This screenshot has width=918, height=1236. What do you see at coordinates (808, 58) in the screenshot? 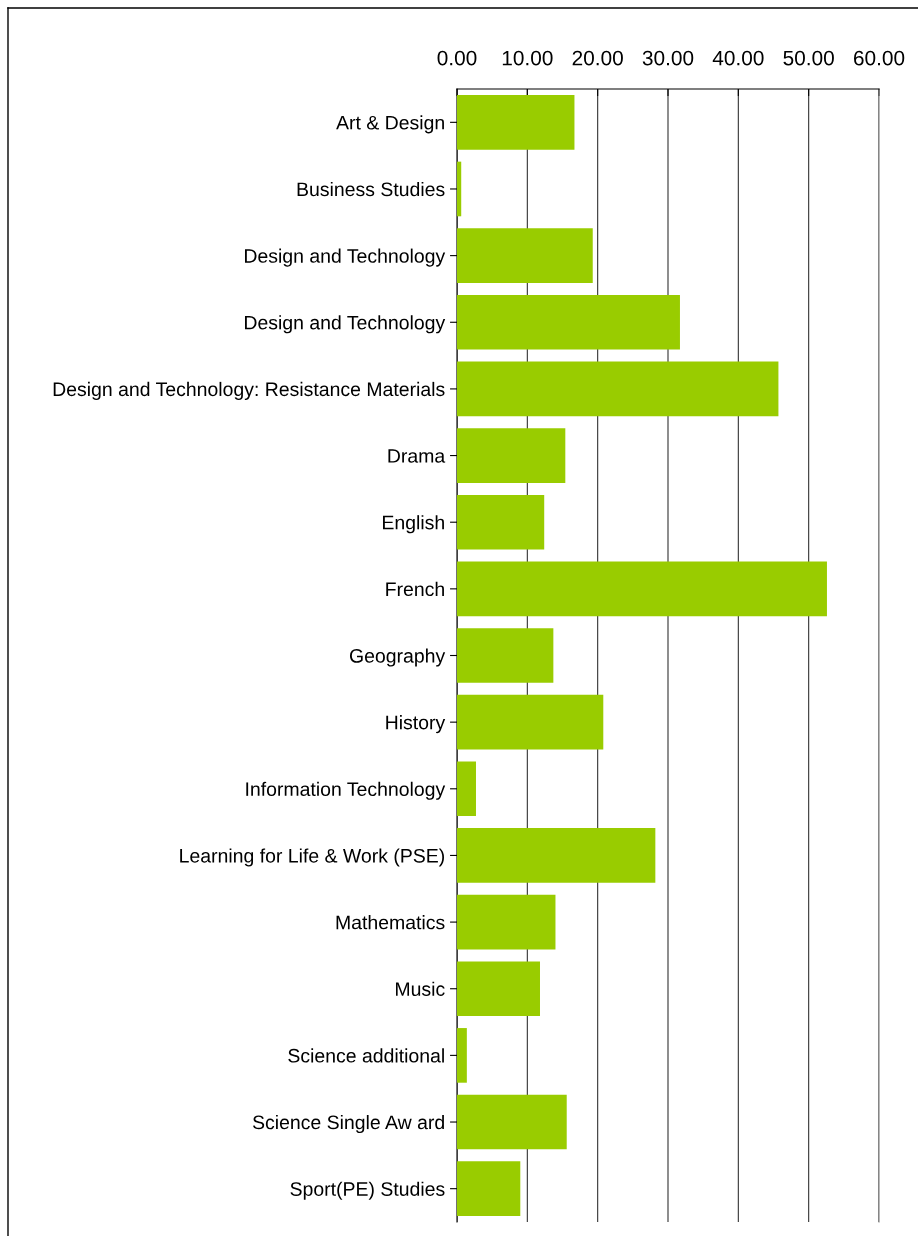
I see `x-tick-label: 50.00` at bounding box center [808, 58].